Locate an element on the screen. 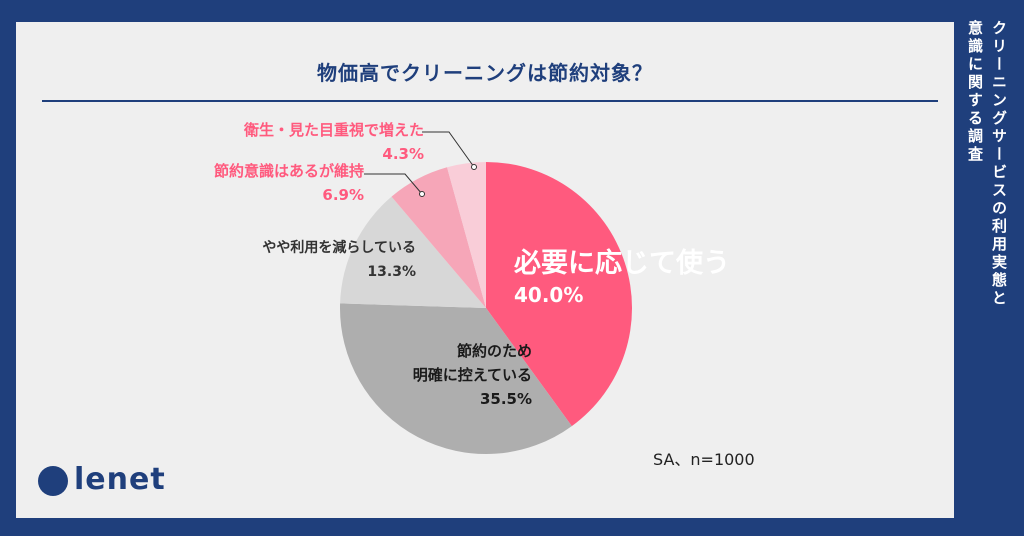 This screenshot has width=1024, height=536. sample-note: SA、n=1000 is located at coordinates (704, 459).